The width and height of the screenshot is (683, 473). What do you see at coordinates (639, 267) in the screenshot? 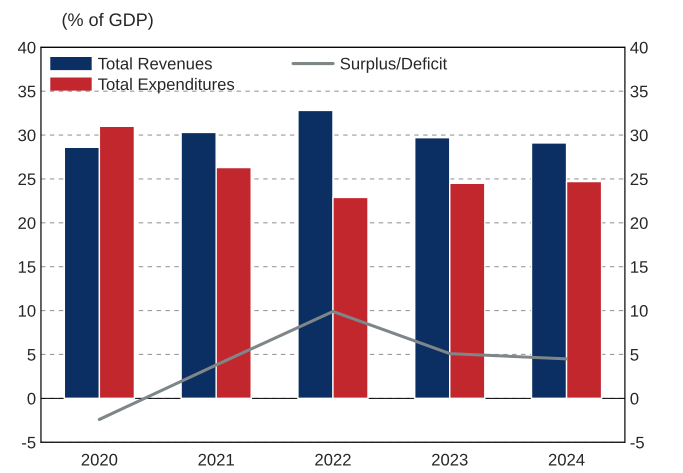
I see `y2-tick-label: 15` at bounding box center [639, 267].